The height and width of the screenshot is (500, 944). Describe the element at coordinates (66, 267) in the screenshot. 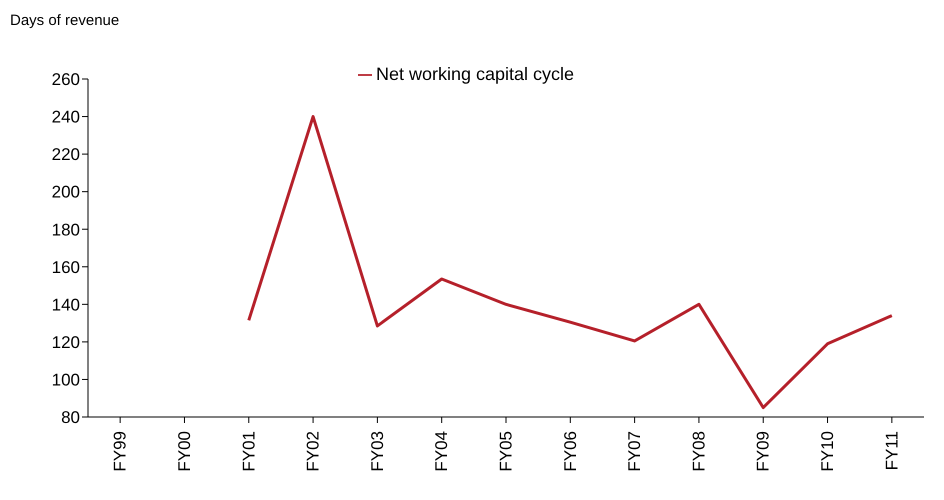

I see `y-tick-label: 160` at that location.